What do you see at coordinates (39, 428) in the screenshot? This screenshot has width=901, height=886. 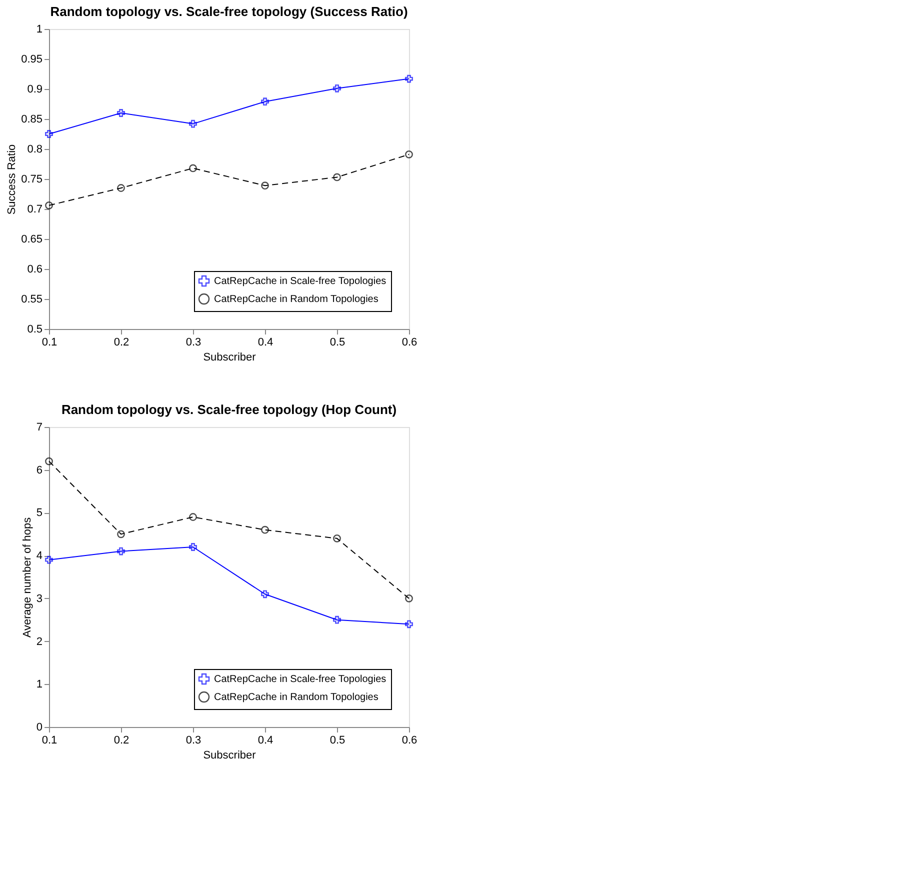 I see `y-tick-label: 7` at bounding box center [39, 428].